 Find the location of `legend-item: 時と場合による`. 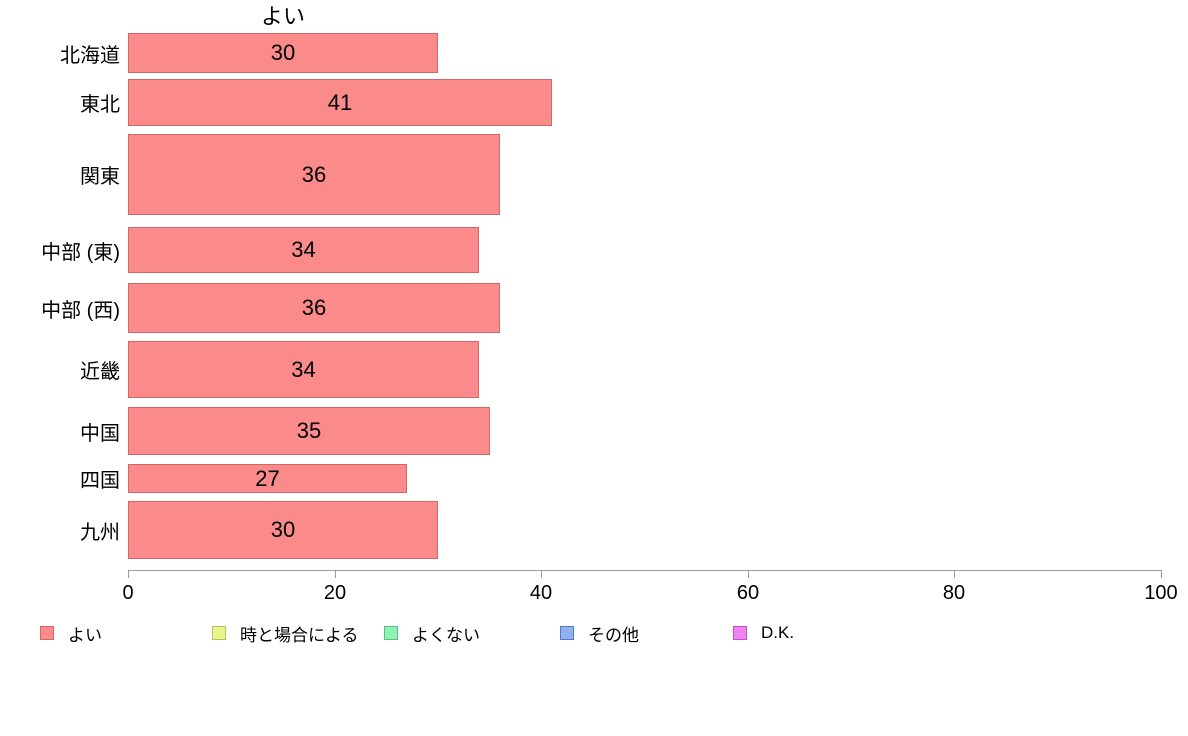

legend-item: 時と場合による is located at coordinates (285, 634).